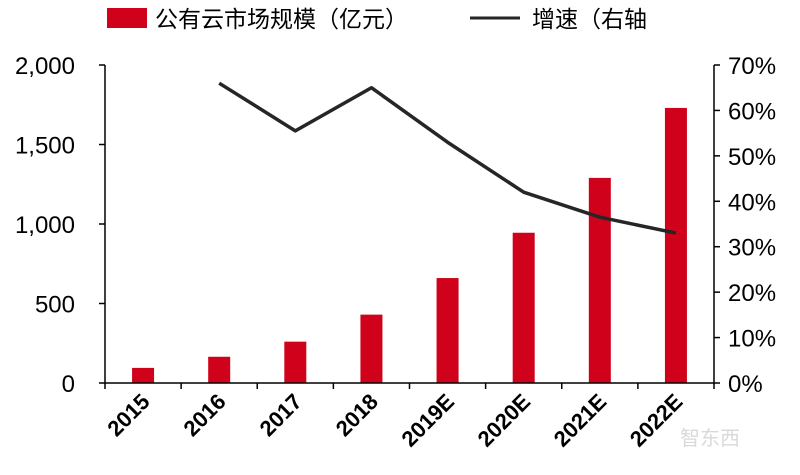  I want to click on x-tick-label: 2018, so click(357, 415).